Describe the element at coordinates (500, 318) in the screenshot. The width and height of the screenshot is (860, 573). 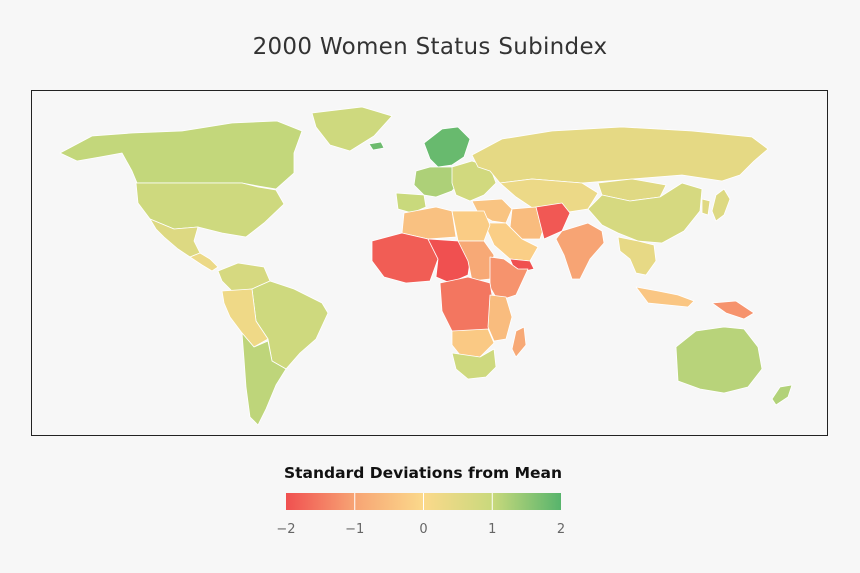
I see `region-east-africa` at that location.